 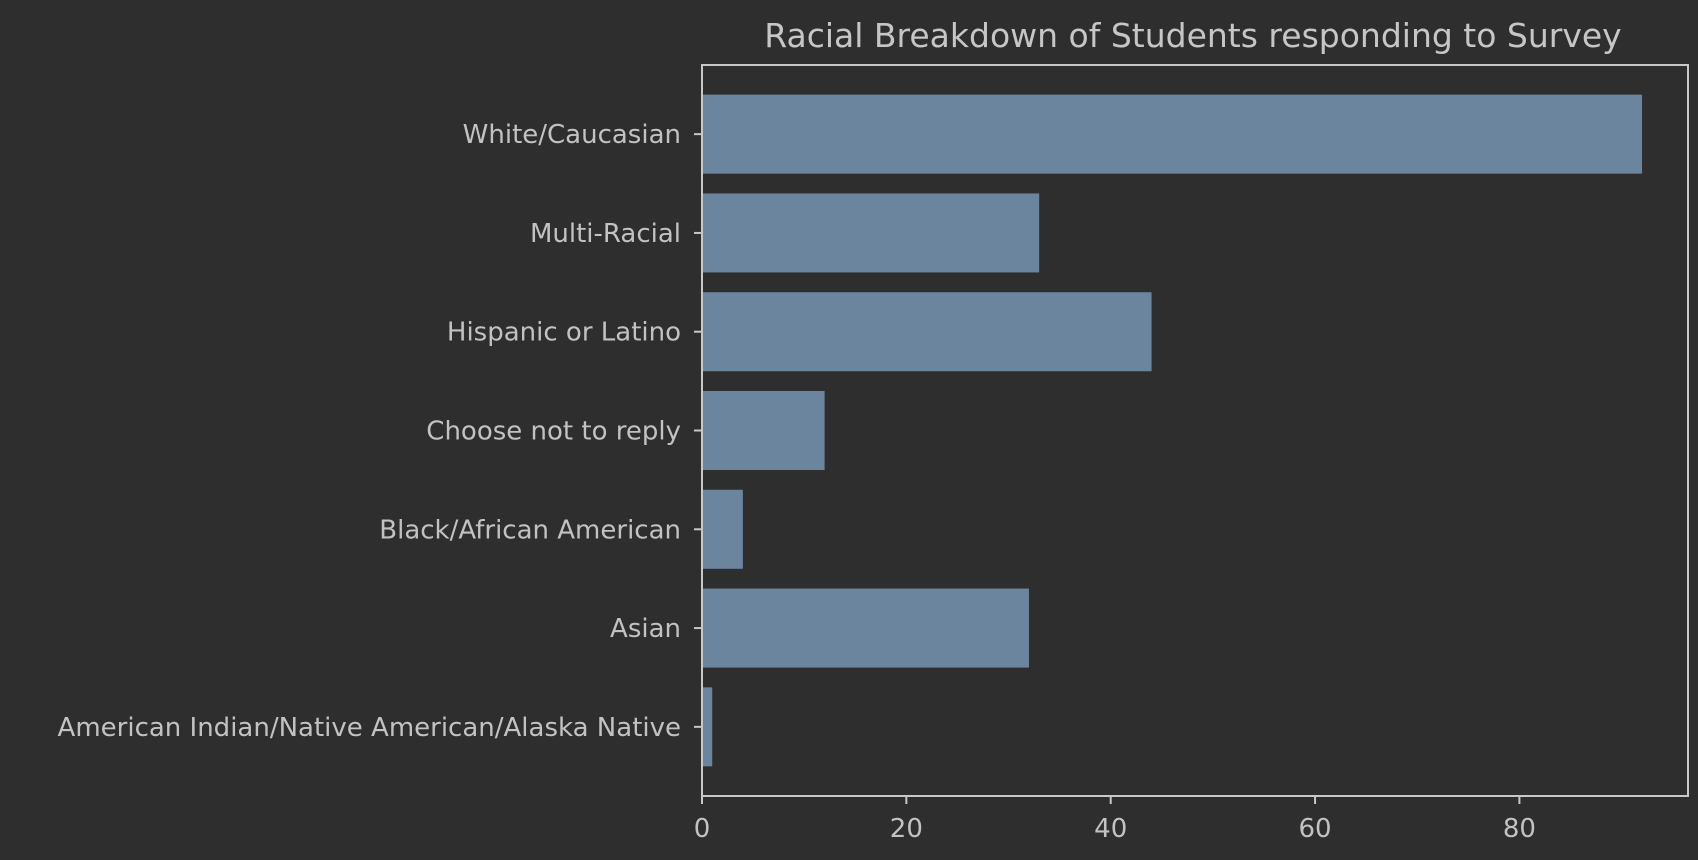 What do you see at coordinates (906, 829) in the screenshot?
I see `x-tick-label: 20` at bounding box center [906, 829].